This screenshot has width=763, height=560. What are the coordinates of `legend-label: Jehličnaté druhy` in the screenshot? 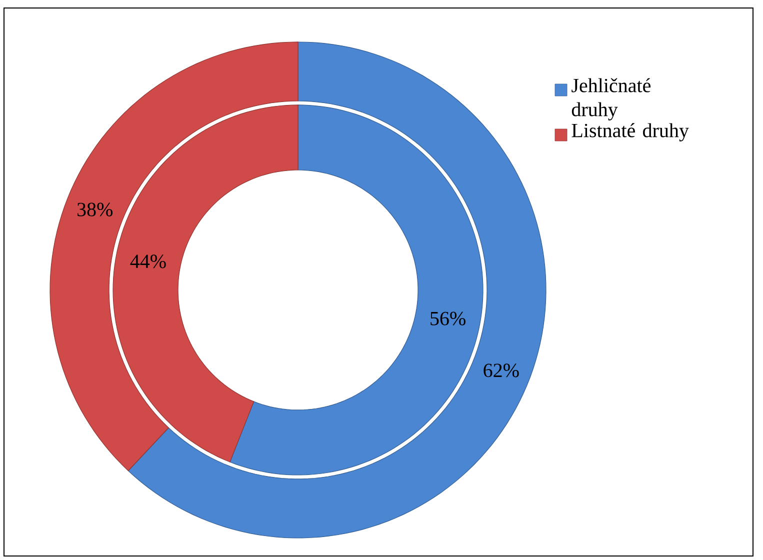 It's located at (611, 99).